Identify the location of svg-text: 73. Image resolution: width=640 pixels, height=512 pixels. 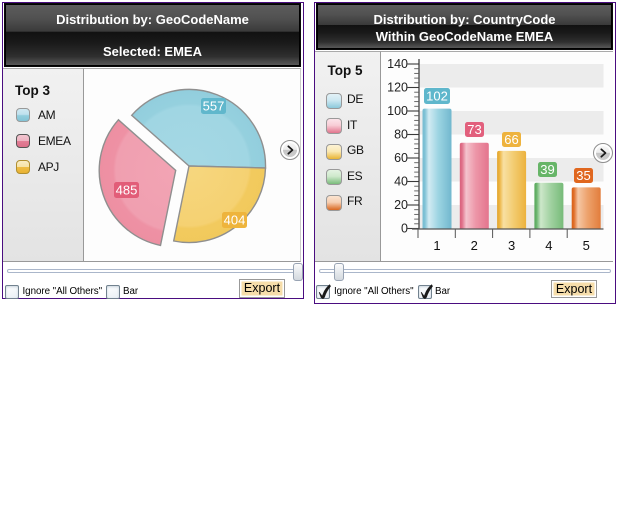
(474, 129).